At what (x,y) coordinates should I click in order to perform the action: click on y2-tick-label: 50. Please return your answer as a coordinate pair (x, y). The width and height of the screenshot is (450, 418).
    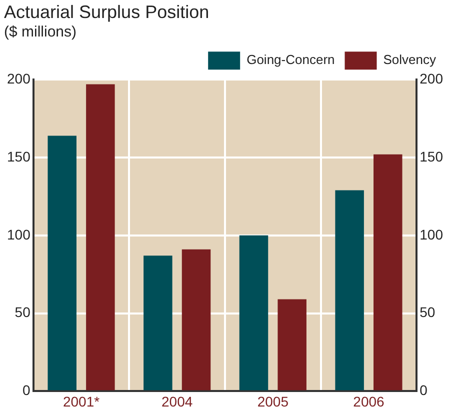
    Looking at the image, I should click on (428, 312).